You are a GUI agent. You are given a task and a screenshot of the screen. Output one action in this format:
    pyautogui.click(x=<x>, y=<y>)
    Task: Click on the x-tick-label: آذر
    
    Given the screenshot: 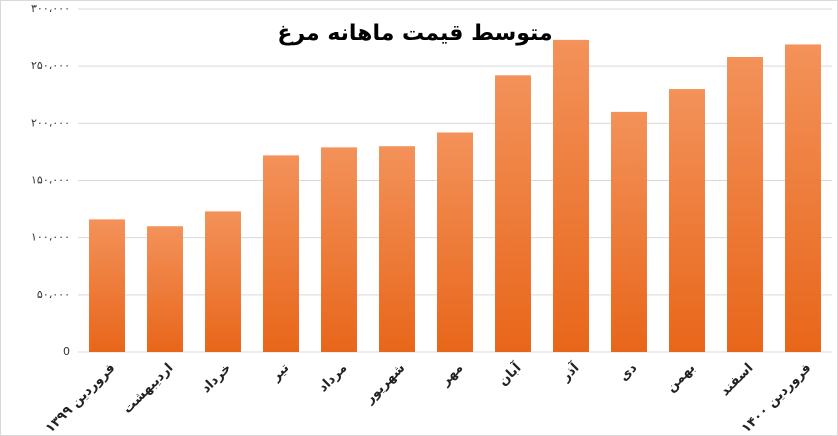 What is the action you would take?
    pyautogui.click(x=569, y=372)
    